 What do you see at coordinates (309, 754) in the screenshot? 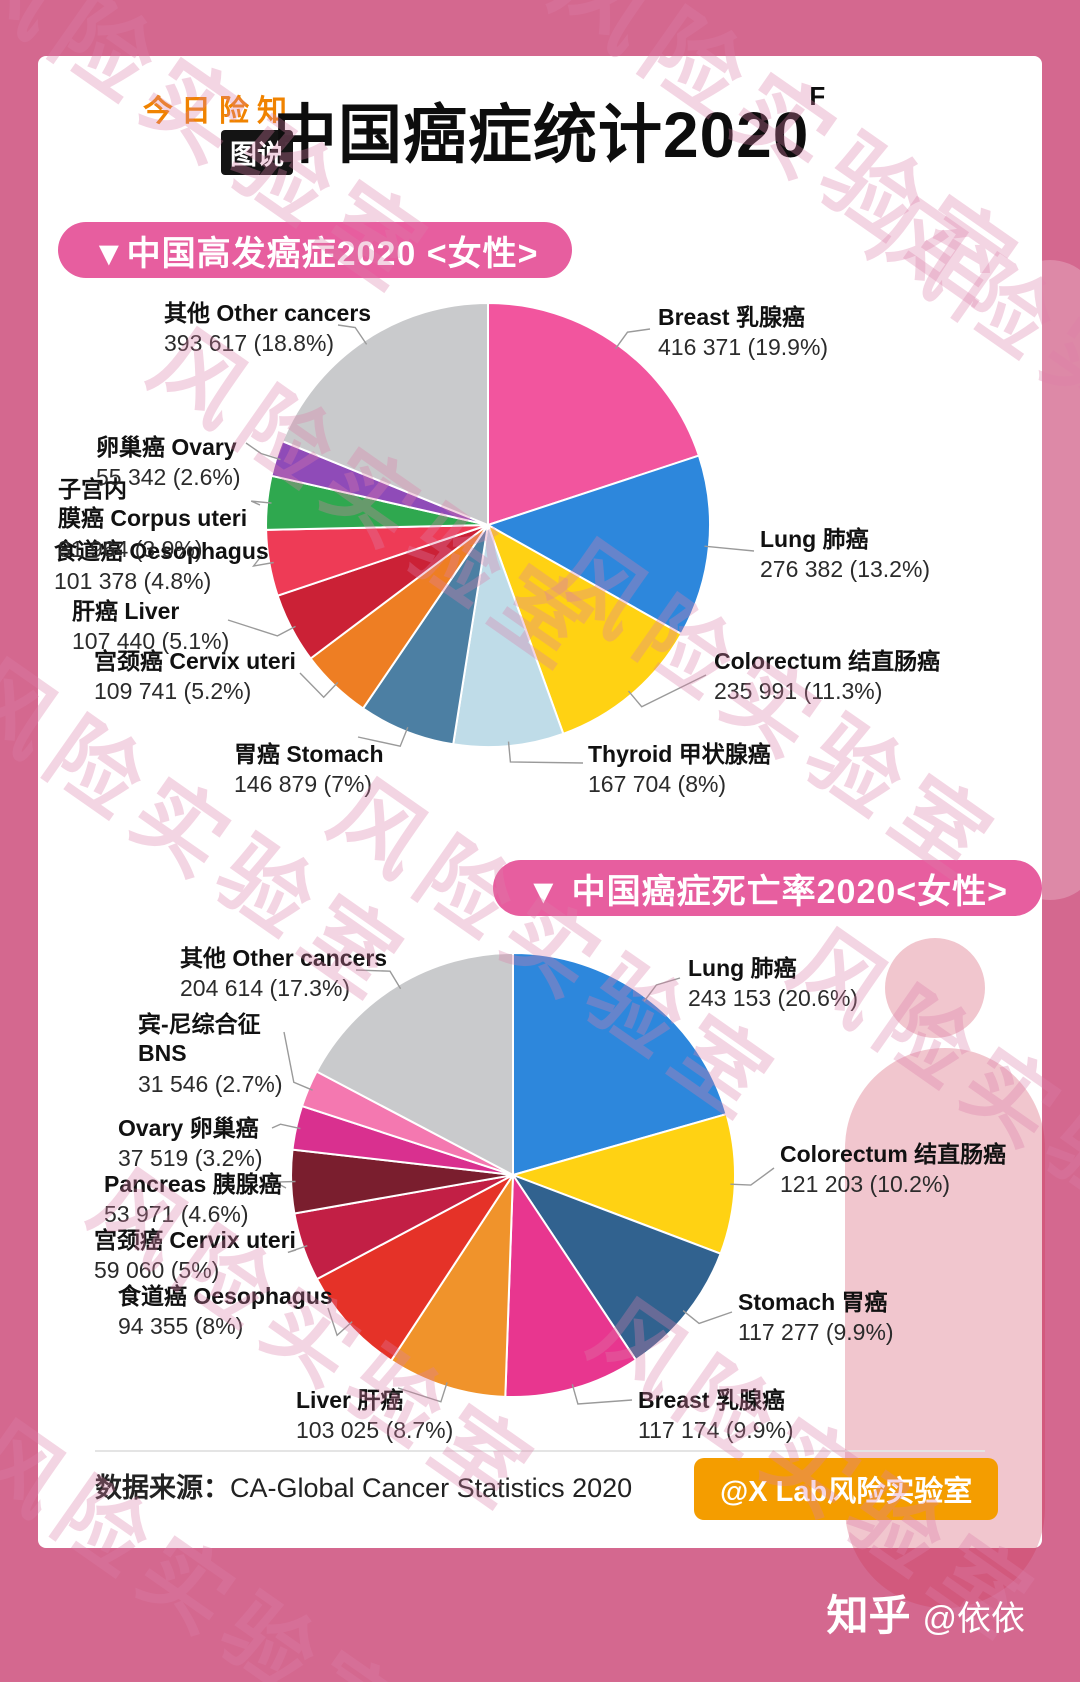
I see `pie-label-name: 胃癌 Stomach` at bounding box center [309, 754].